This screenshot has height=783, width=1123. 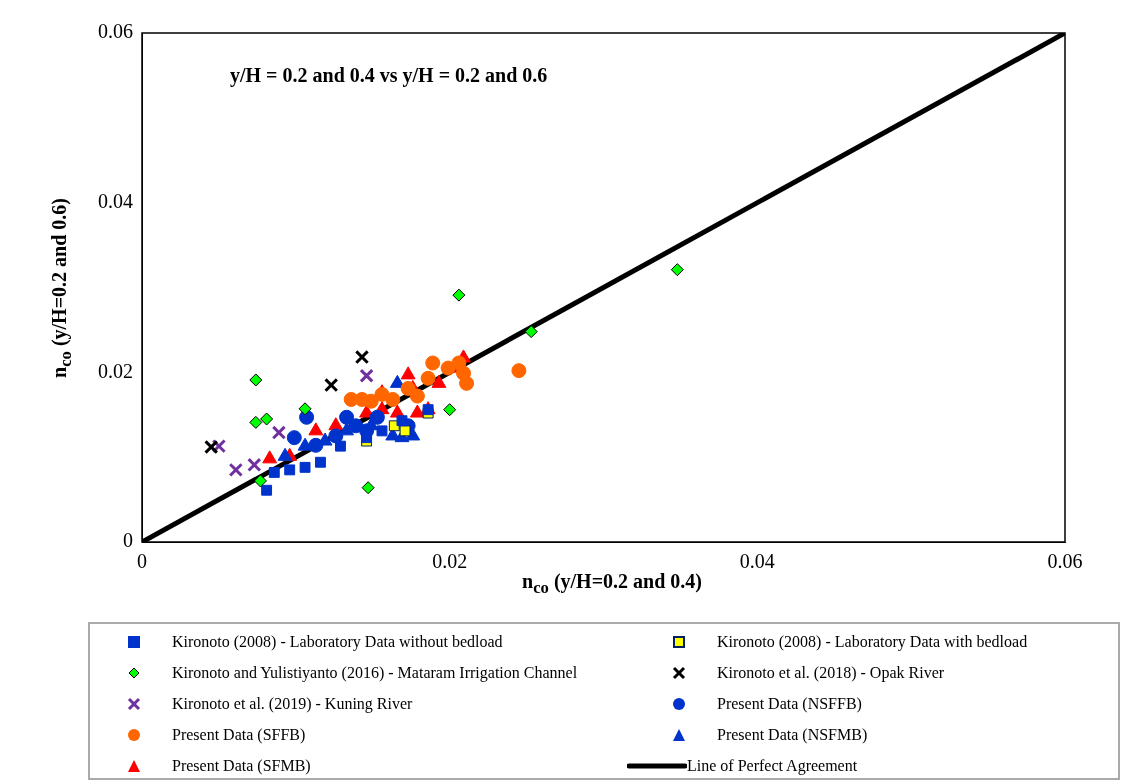 I want to click on annotation: y/H = 0.2 and 0.4 vs y/H = 0.2 and 0.6, so click(x=389, y=75).